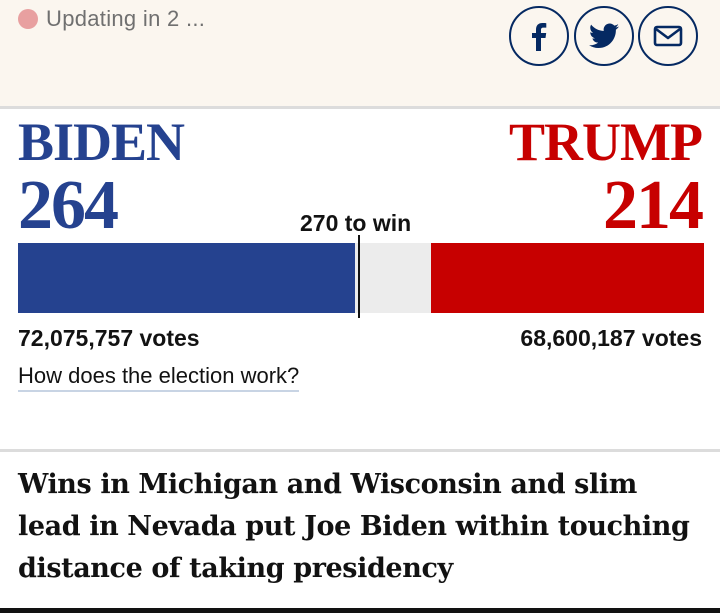  What do you see at coordinates (356, 223) in the screenshot?
I see `win-threshold-label: 270 to win` at bounding box center [356, 223].